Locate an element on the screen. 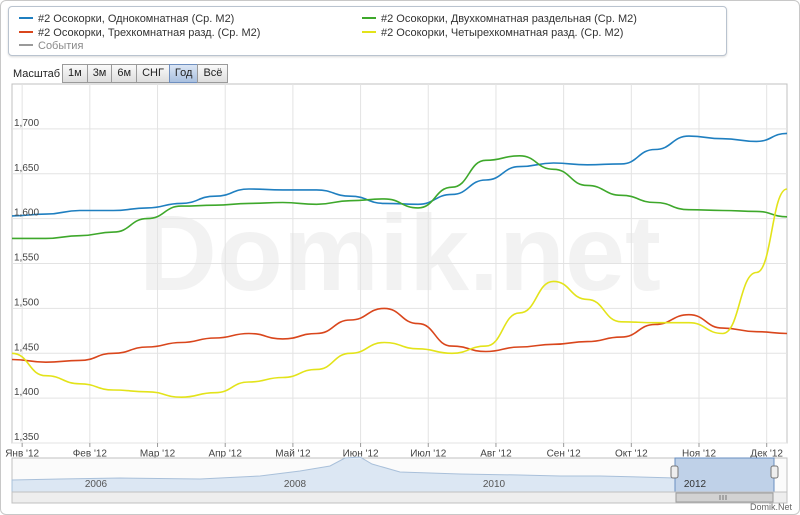 The height and width of the screenshot is (515, 800). zoom-6m-button: 6м is located at coordinates (124, 73).